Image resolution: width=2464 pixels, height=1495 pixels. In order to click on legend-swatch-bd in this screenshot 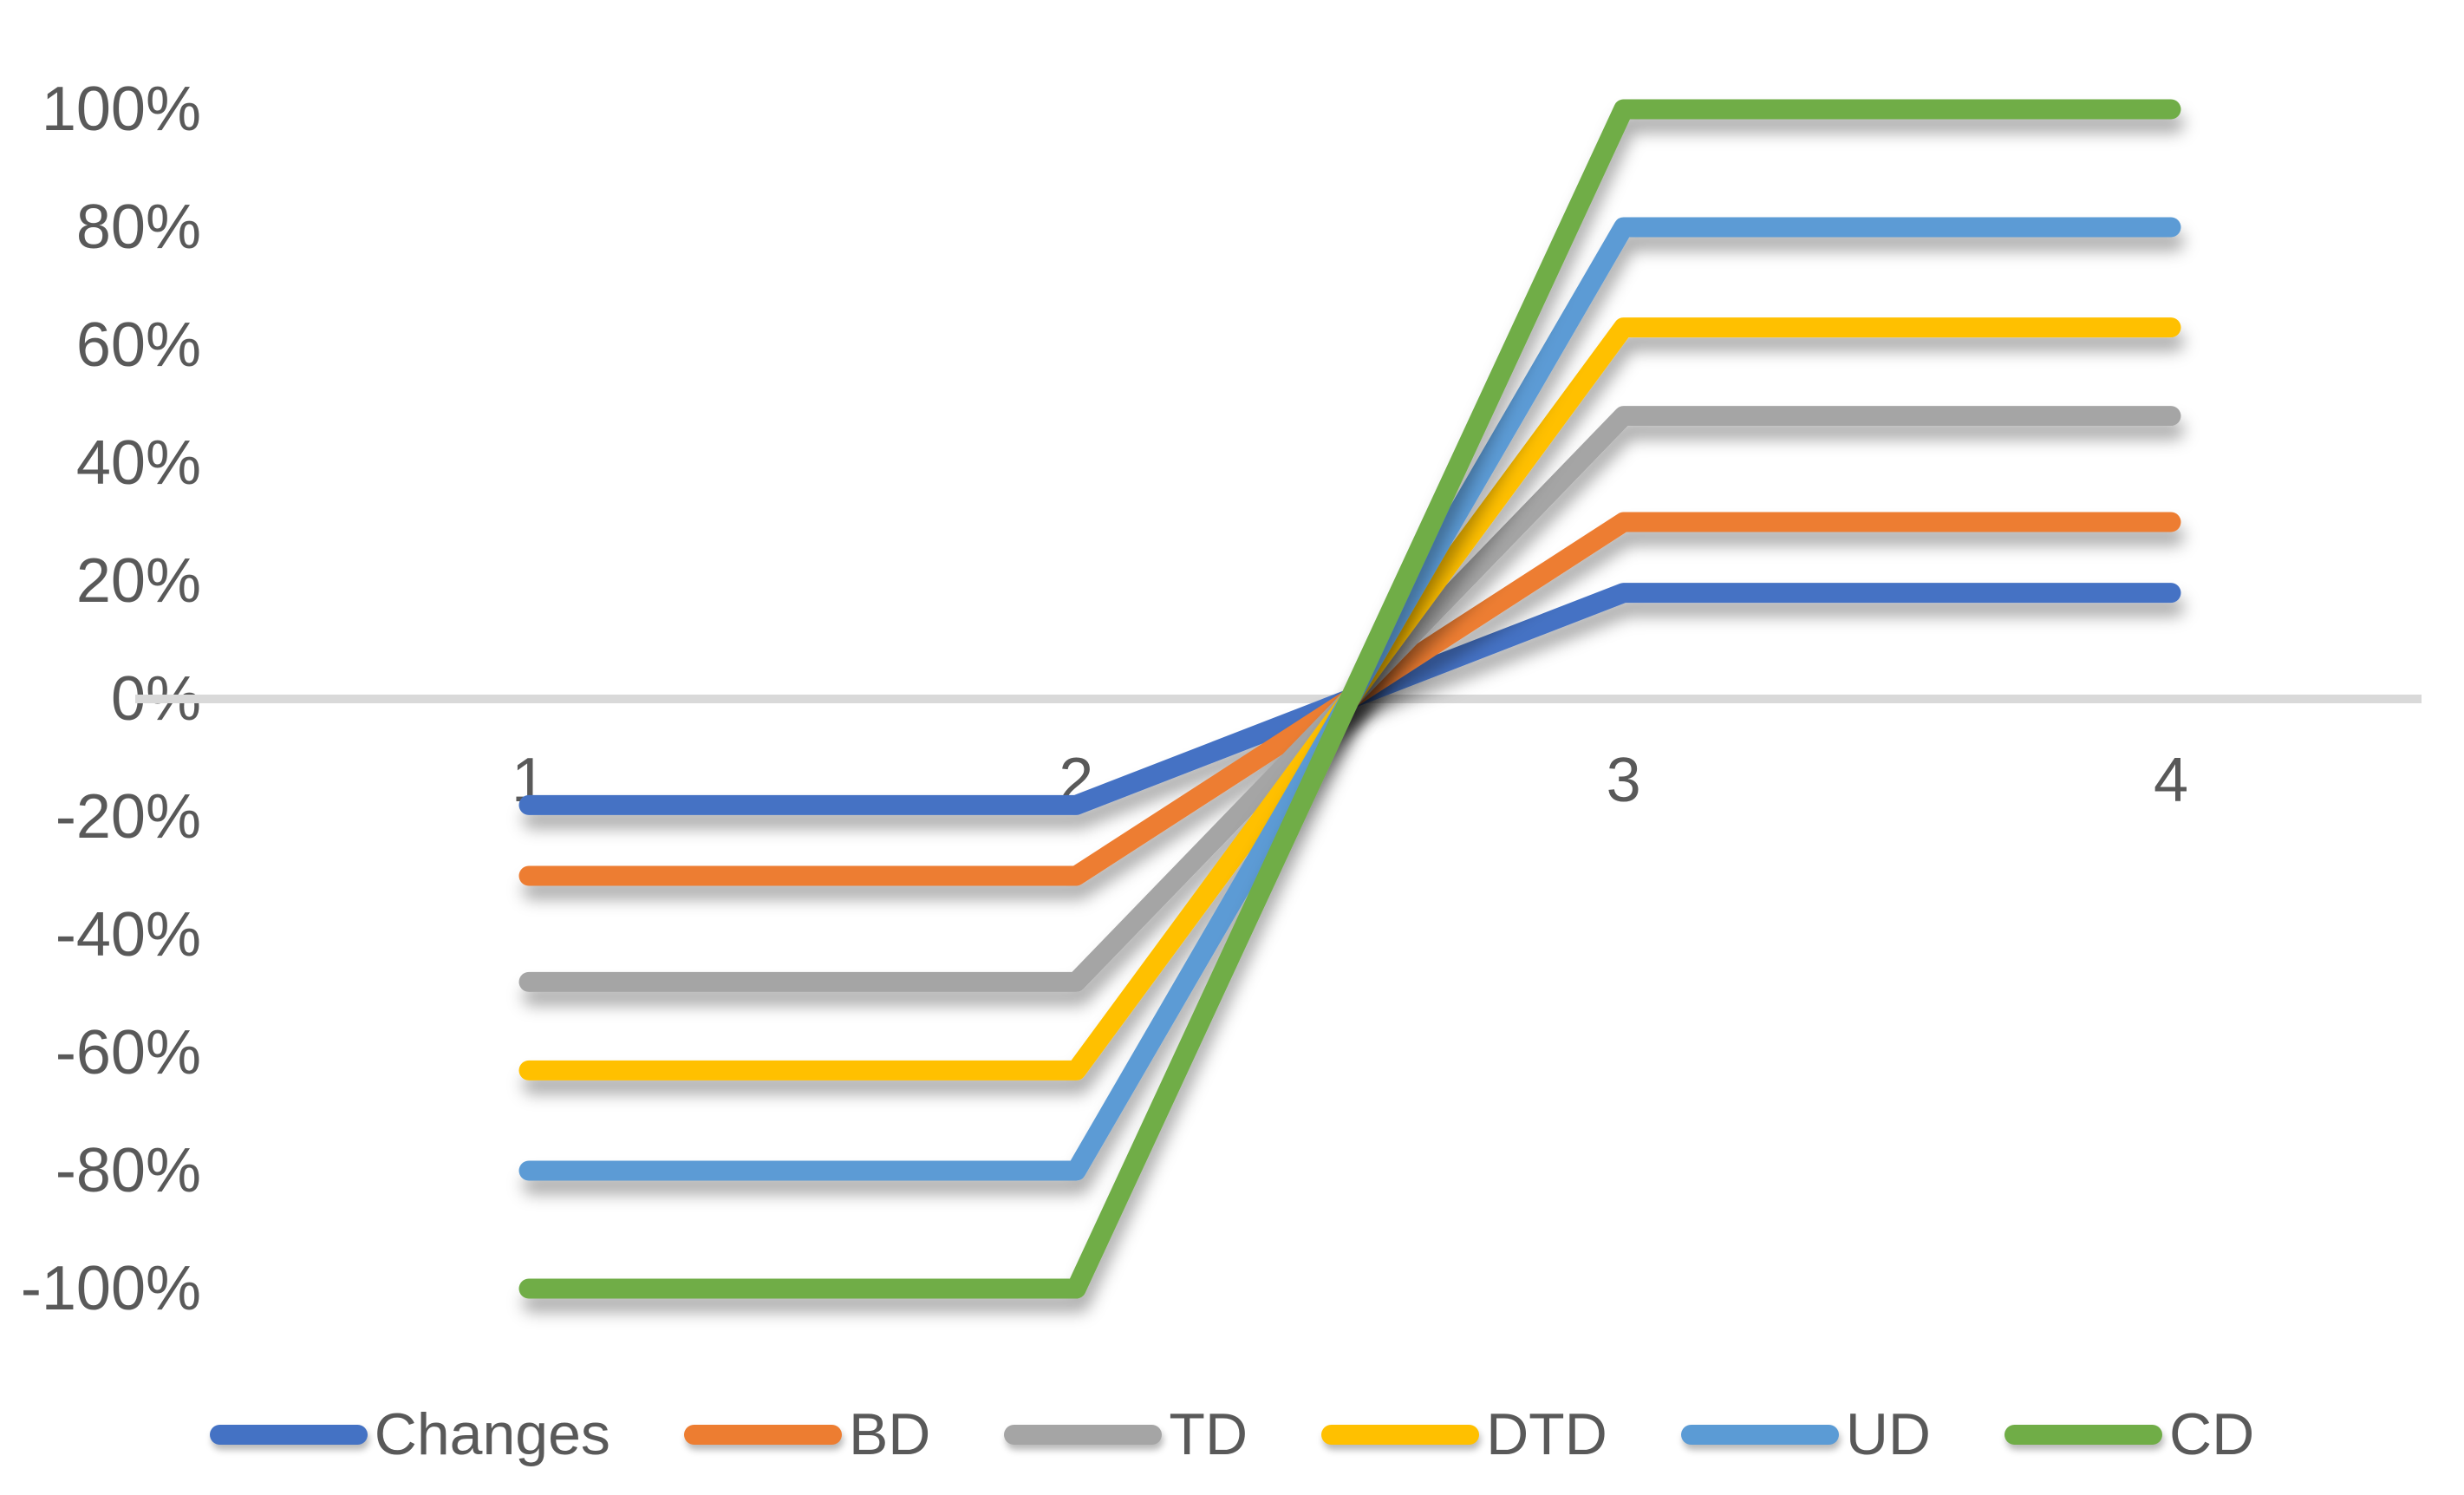, I will do `click(762, 1434)`.